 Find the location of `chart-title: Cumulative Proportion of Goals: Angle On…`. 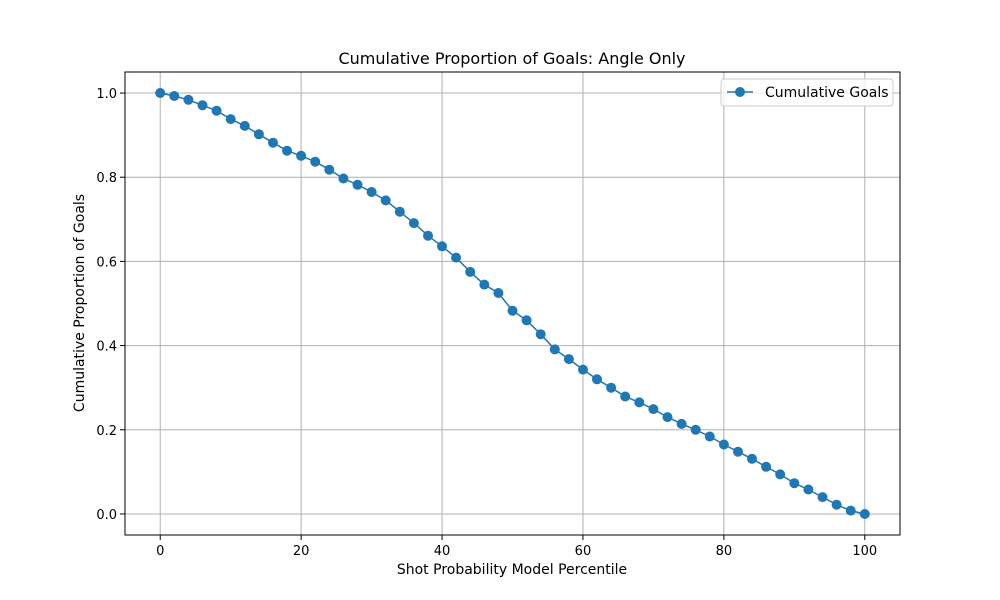

chart-title: Cumulative Proportion of Goals: Angle On… is located at coordinates (511, 58).